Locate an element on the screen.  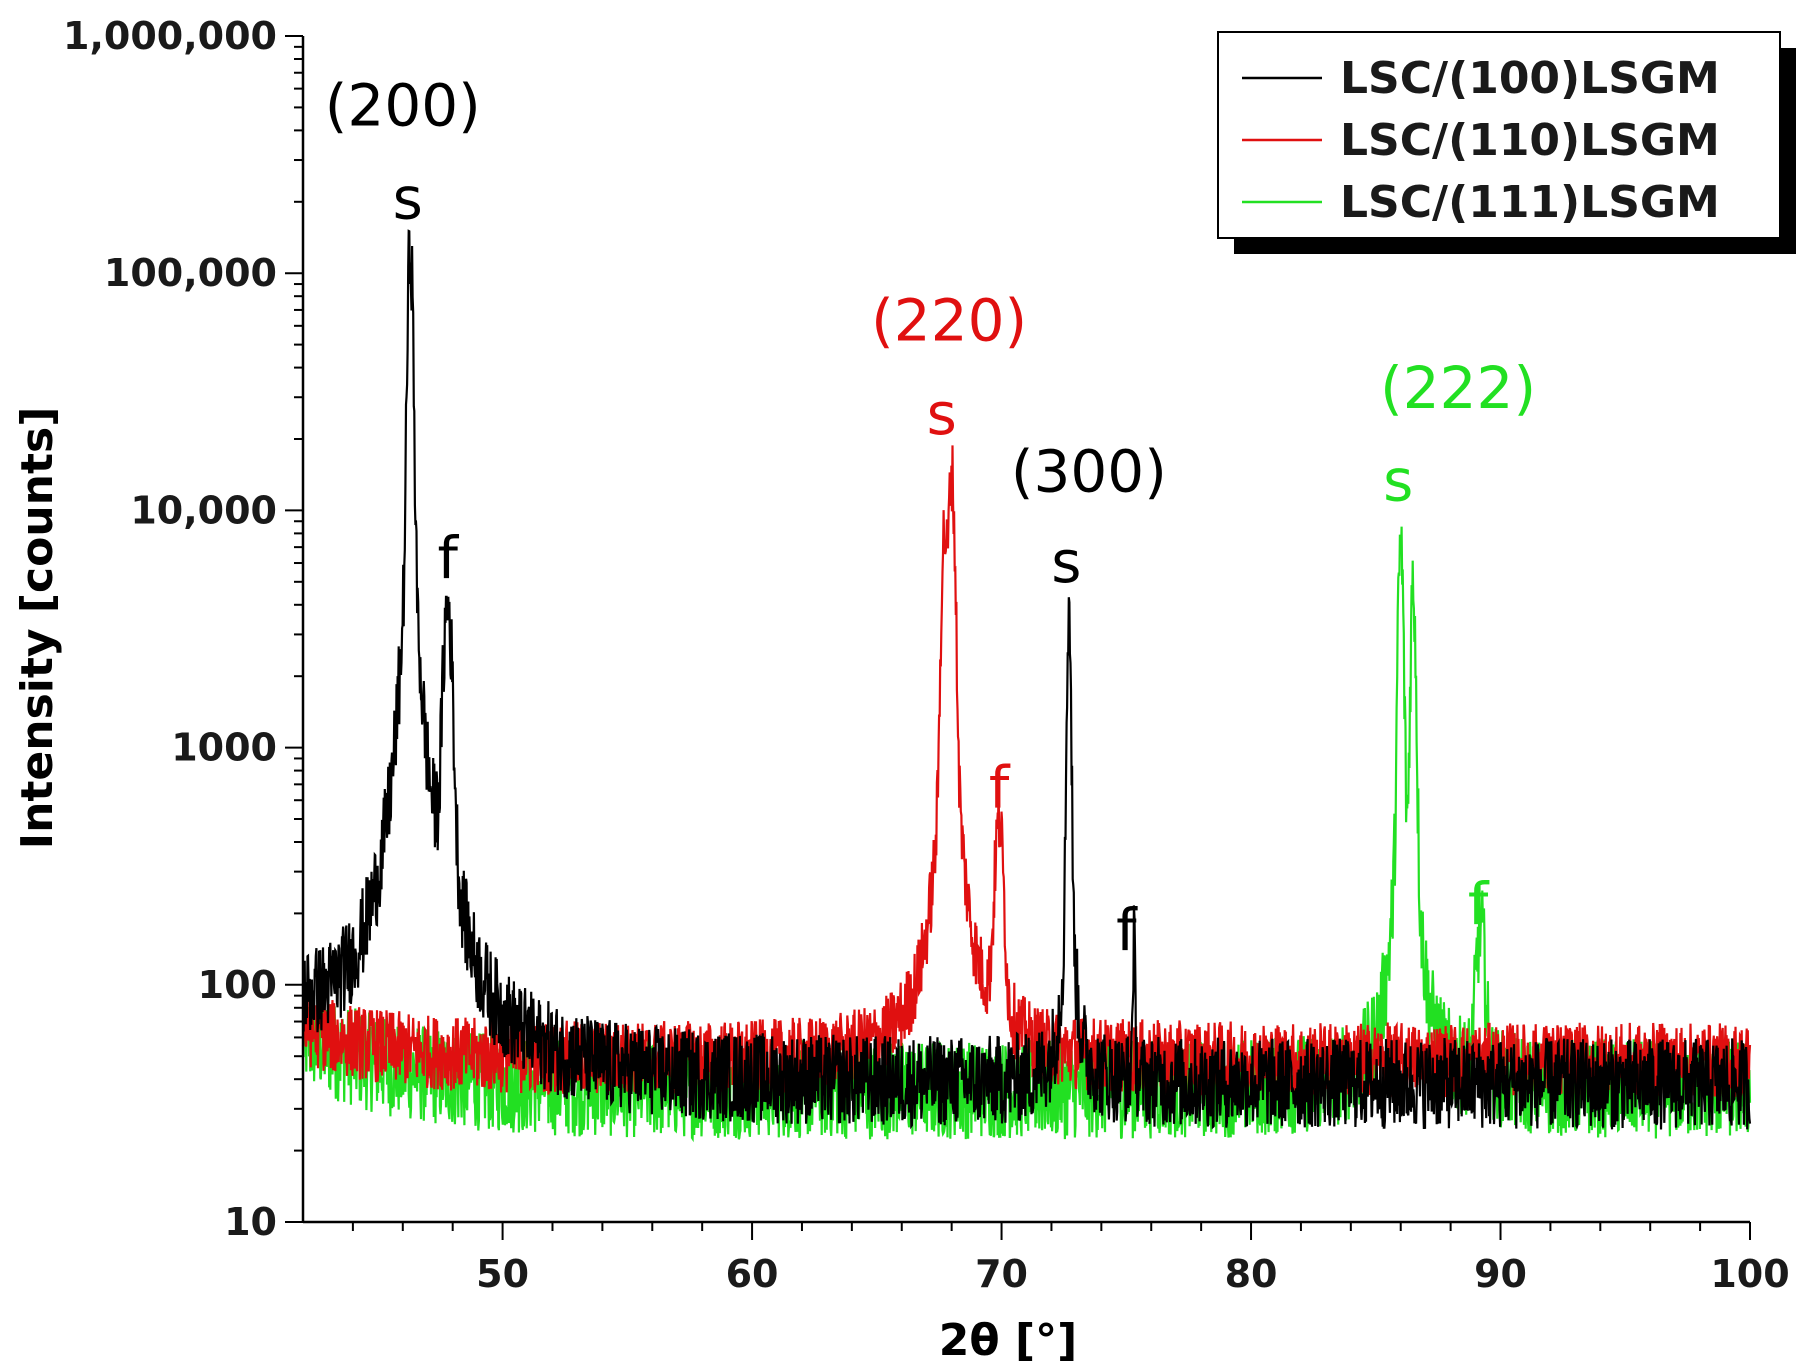
peak-annotation: (200) is located at coordinates (403, 105).